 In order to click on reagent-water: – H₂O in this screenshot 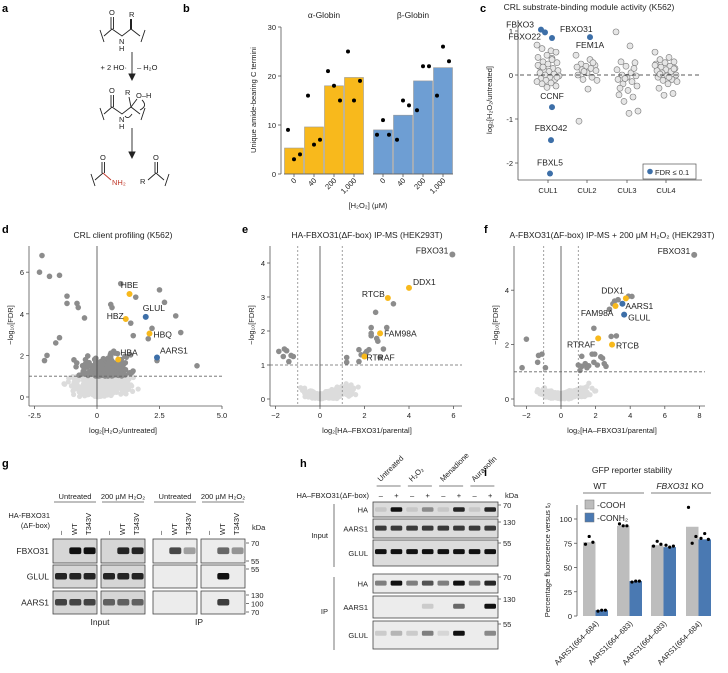, I will do `click(147, 67)`.